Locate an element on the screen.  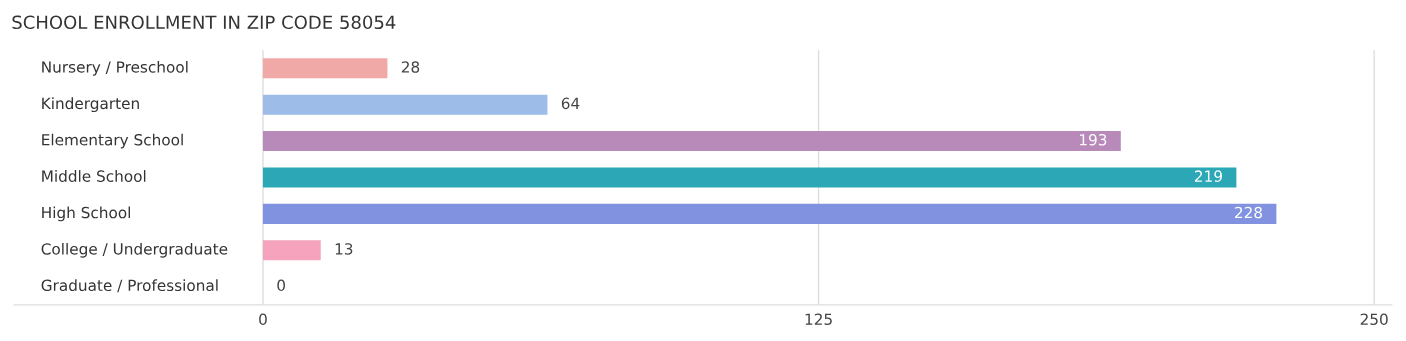
x-tick-label: 250 is located at coordinates (1374, 319).